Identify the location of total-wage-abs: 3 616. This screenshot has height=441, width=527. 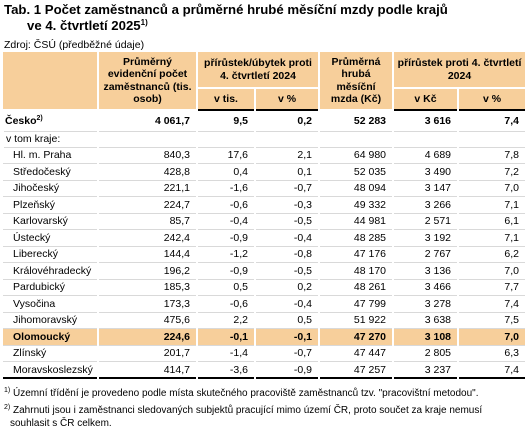
(426, 120).